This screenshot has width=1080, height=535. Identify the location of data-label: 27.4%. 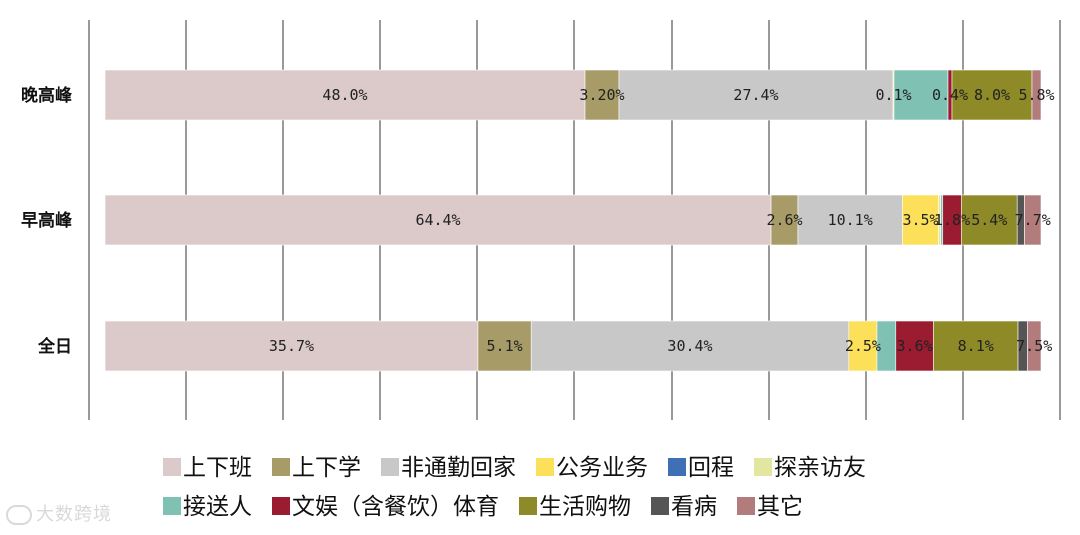
(755, 95).